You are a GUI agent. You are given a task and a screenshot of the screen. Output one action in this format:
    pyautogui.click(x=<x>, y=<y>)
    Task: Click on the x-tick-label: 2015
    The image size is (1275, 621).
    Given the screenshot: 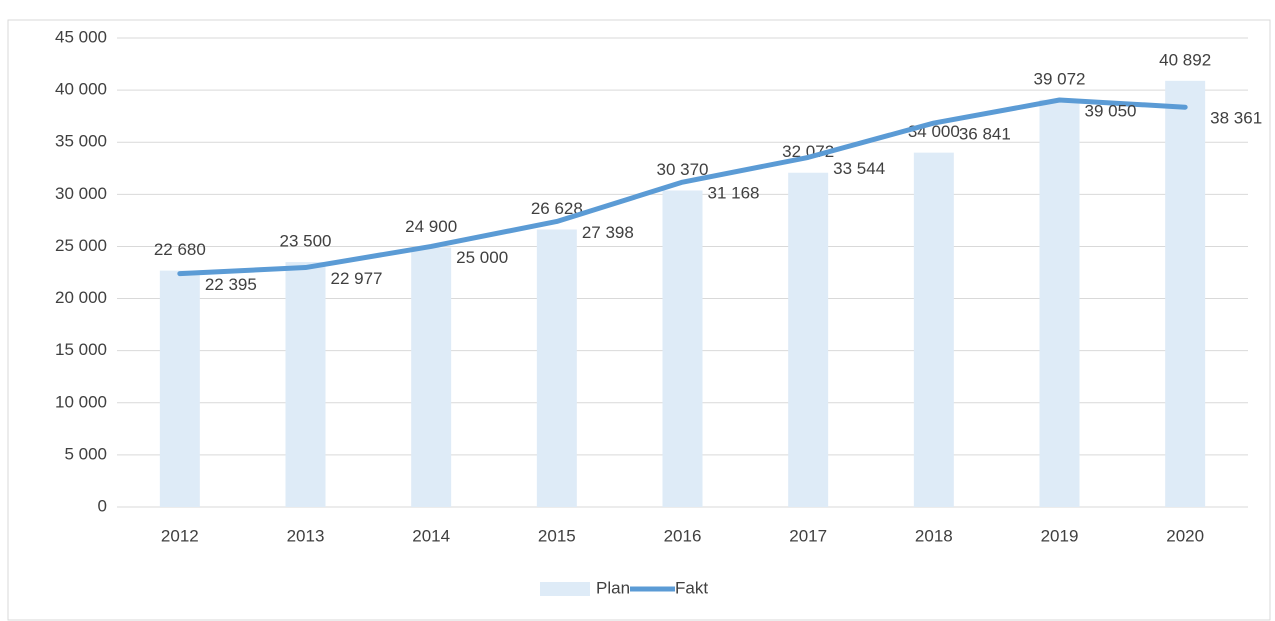 What is the action you would take?
    pyautogui.click(x=557, y=535)
    